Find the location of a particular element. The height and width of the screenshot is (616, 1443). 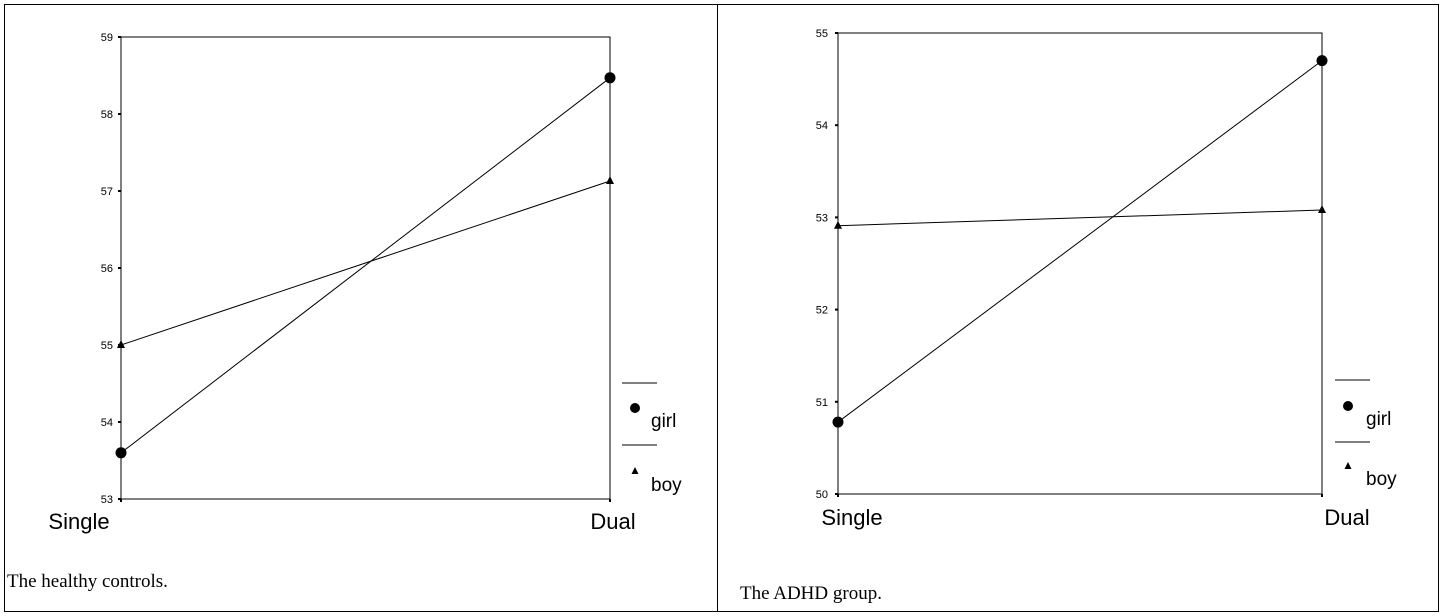

y-tick-label: 58 is located at coordinates (107, 115).